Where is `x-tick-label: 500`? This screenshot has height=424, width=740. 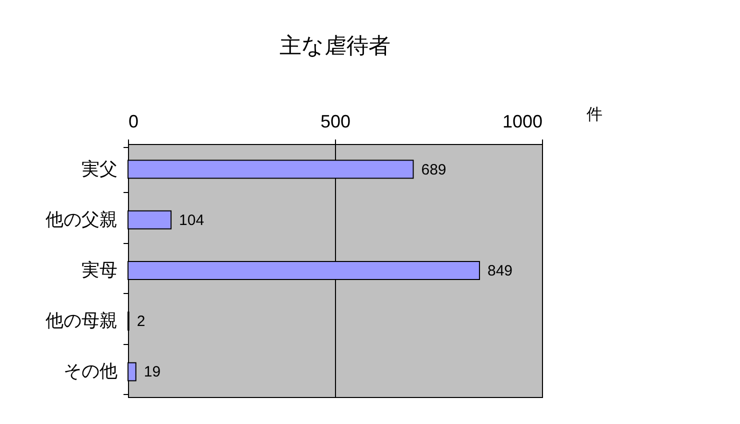
x-tick-label: 500 is located at coordinates (335, 122).